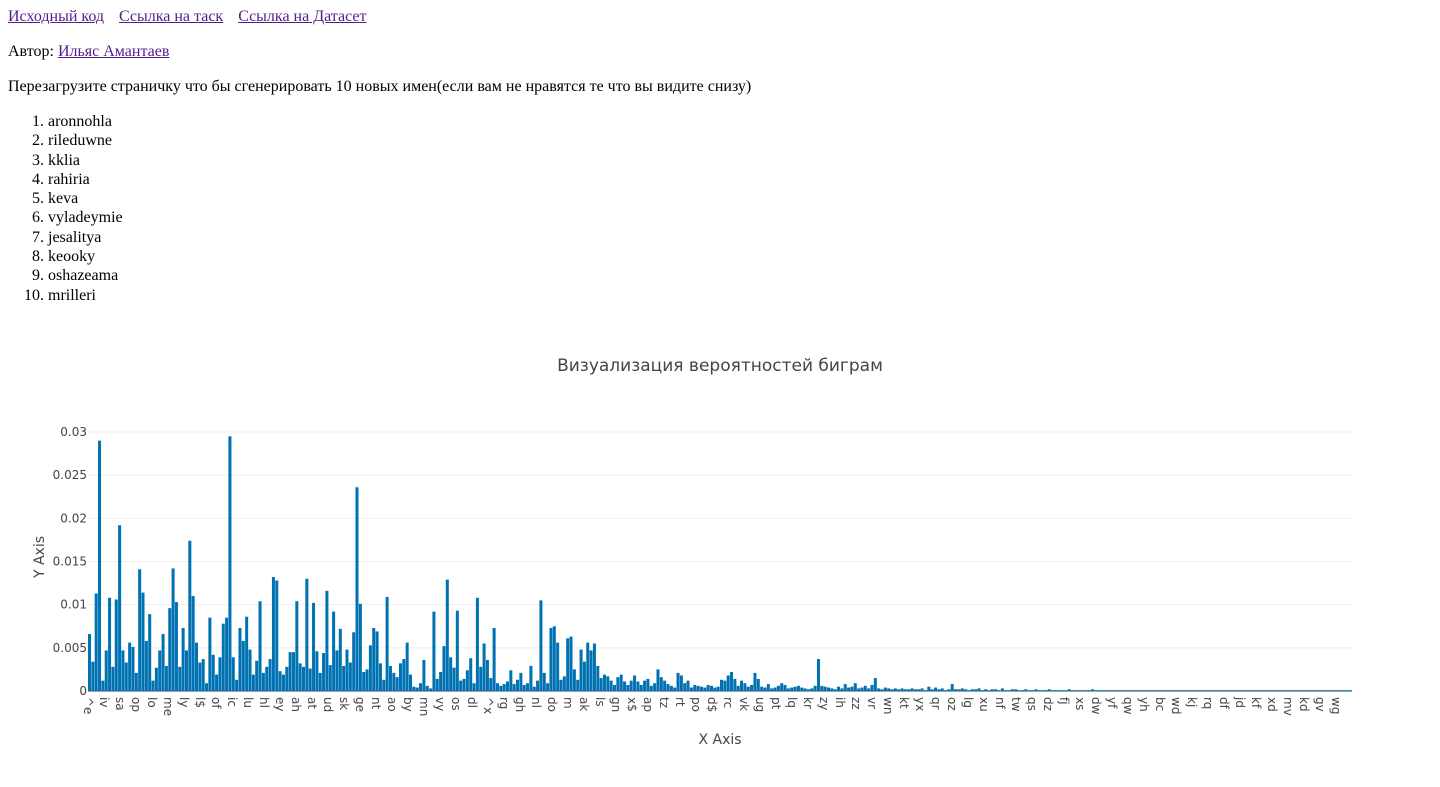 This screenshot has height=787, width=1440. What do you see at coordinates (302, 16) in the screenshot?
I see `dataset-link: Ссылка на Датасет` at bounding box center [302, 16].